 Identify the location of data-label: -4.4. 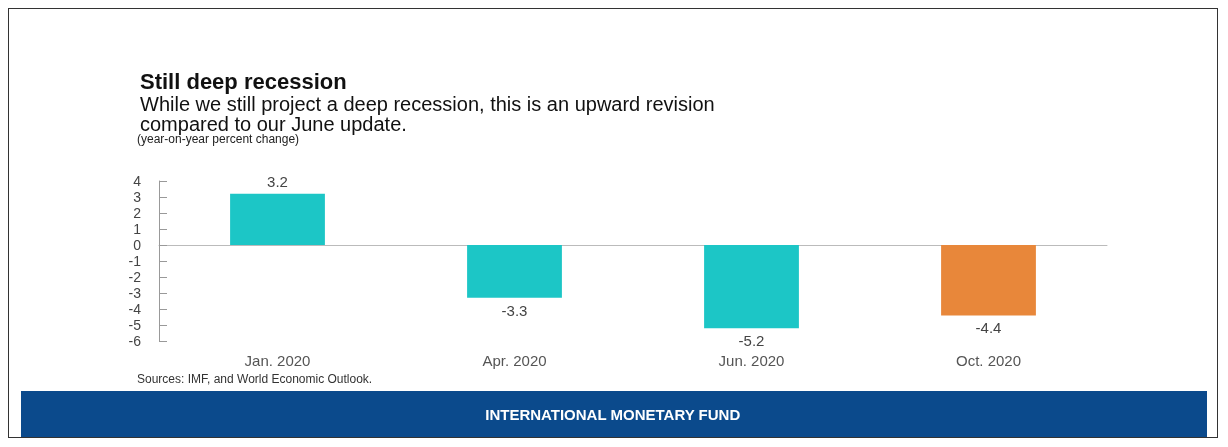
(988, 328).